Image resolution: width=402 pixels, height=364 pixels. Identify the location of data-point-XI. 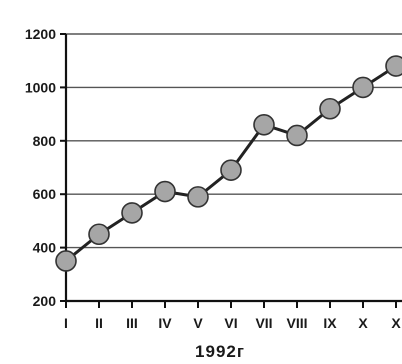
(393, 66).